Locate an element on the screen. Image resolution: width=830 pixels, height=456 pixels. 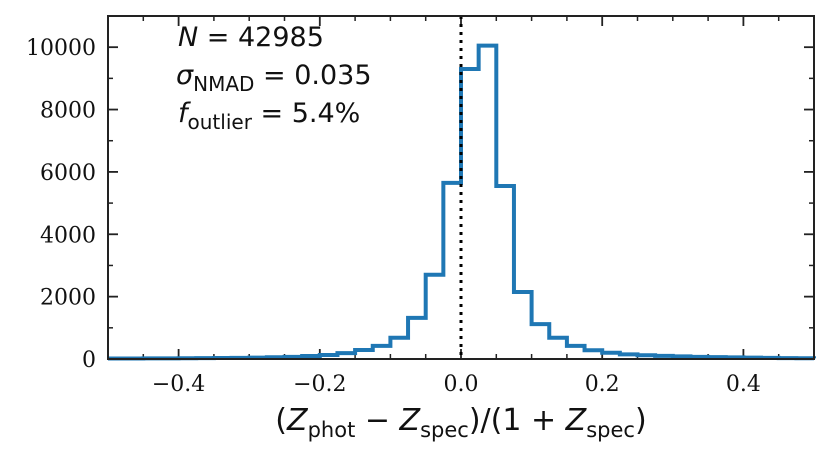
y-tick-label: 0 is located at coordinates (89, 360).